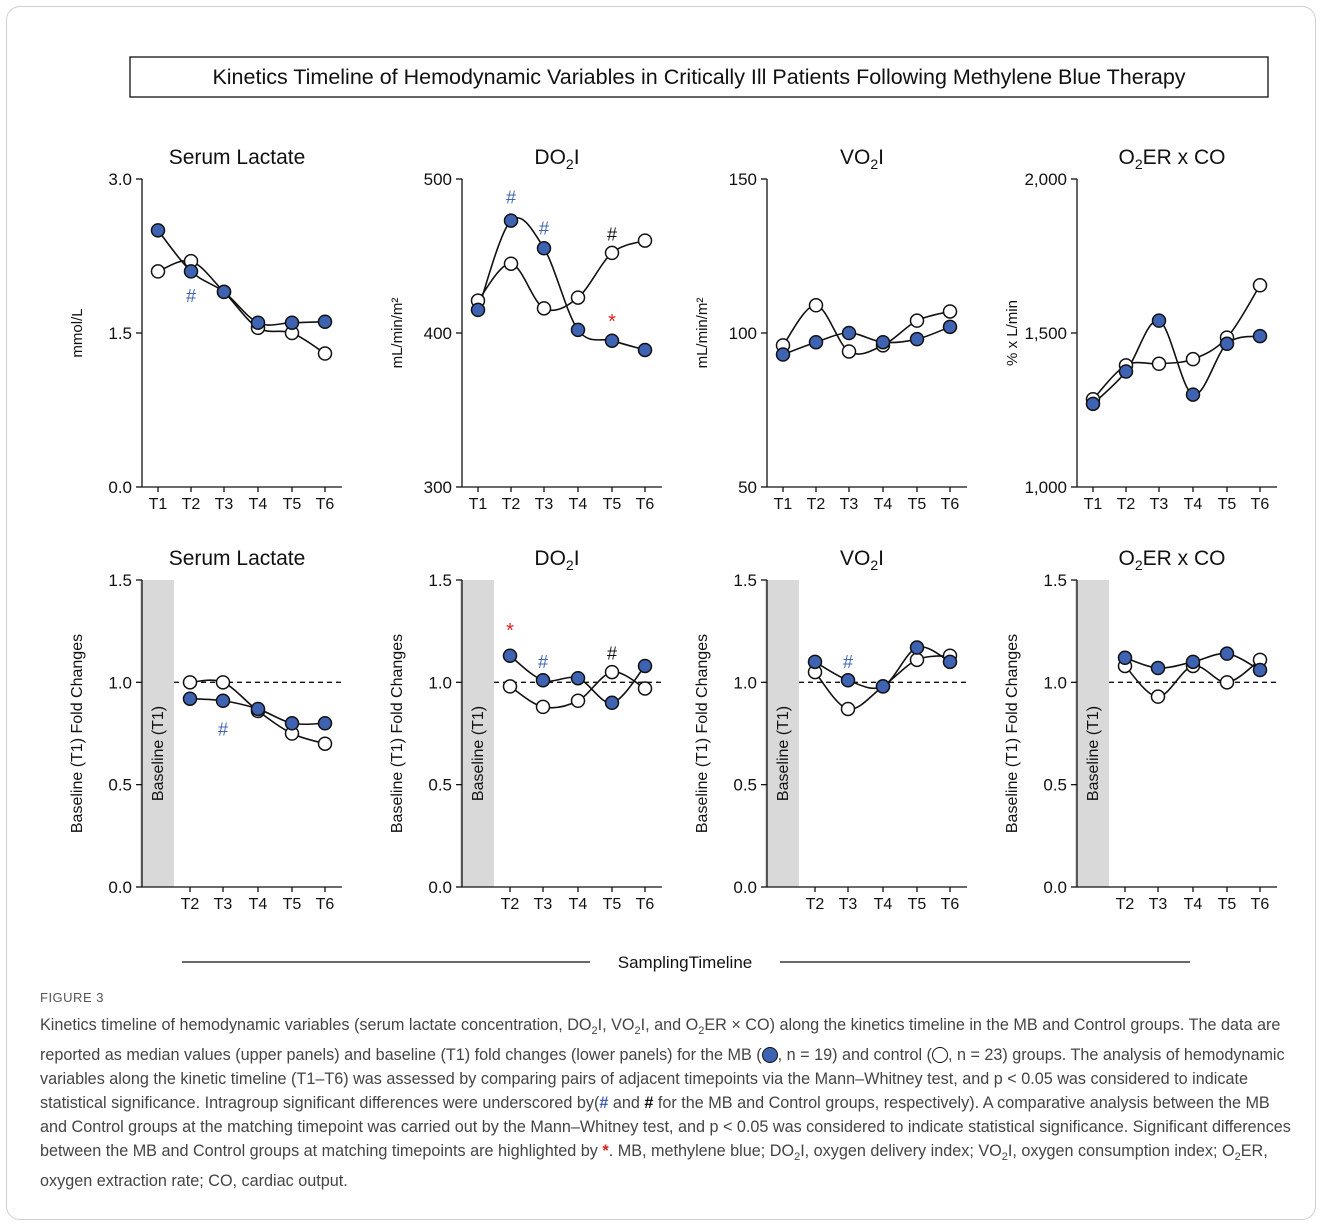  I want to click on y-axis-label: mL/min/m², so click(702, 333).